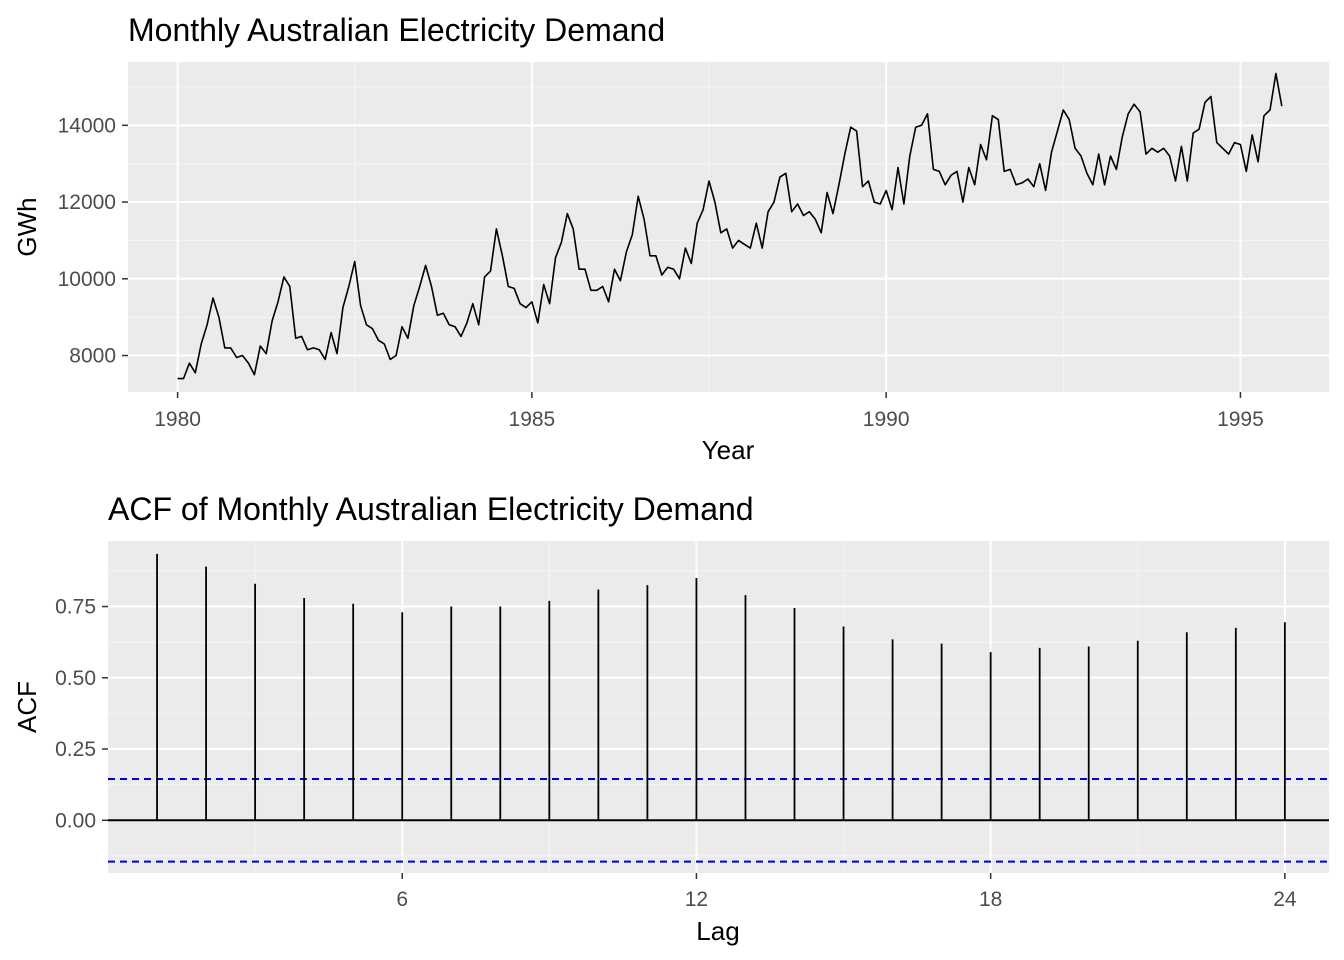 This screenshot has height=960, width=1344. Describe the element at coordinates (75, 749) in the screenshot. I see `y-tick-label: 0.25` at that location.